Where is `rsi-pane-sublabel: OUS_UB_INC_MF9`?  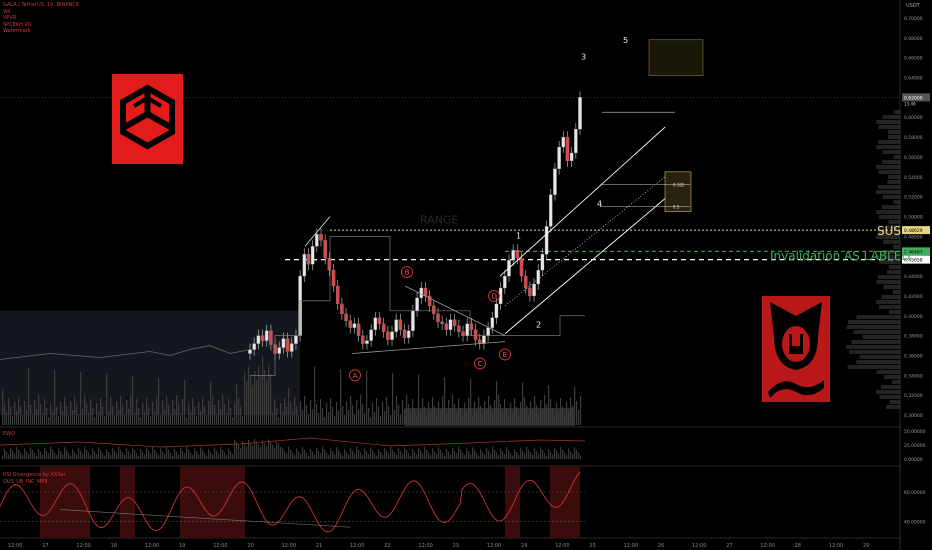
rsi-pane-sublabel: OUS_UB_INC_MF9 is located at coordinates (25, 482).